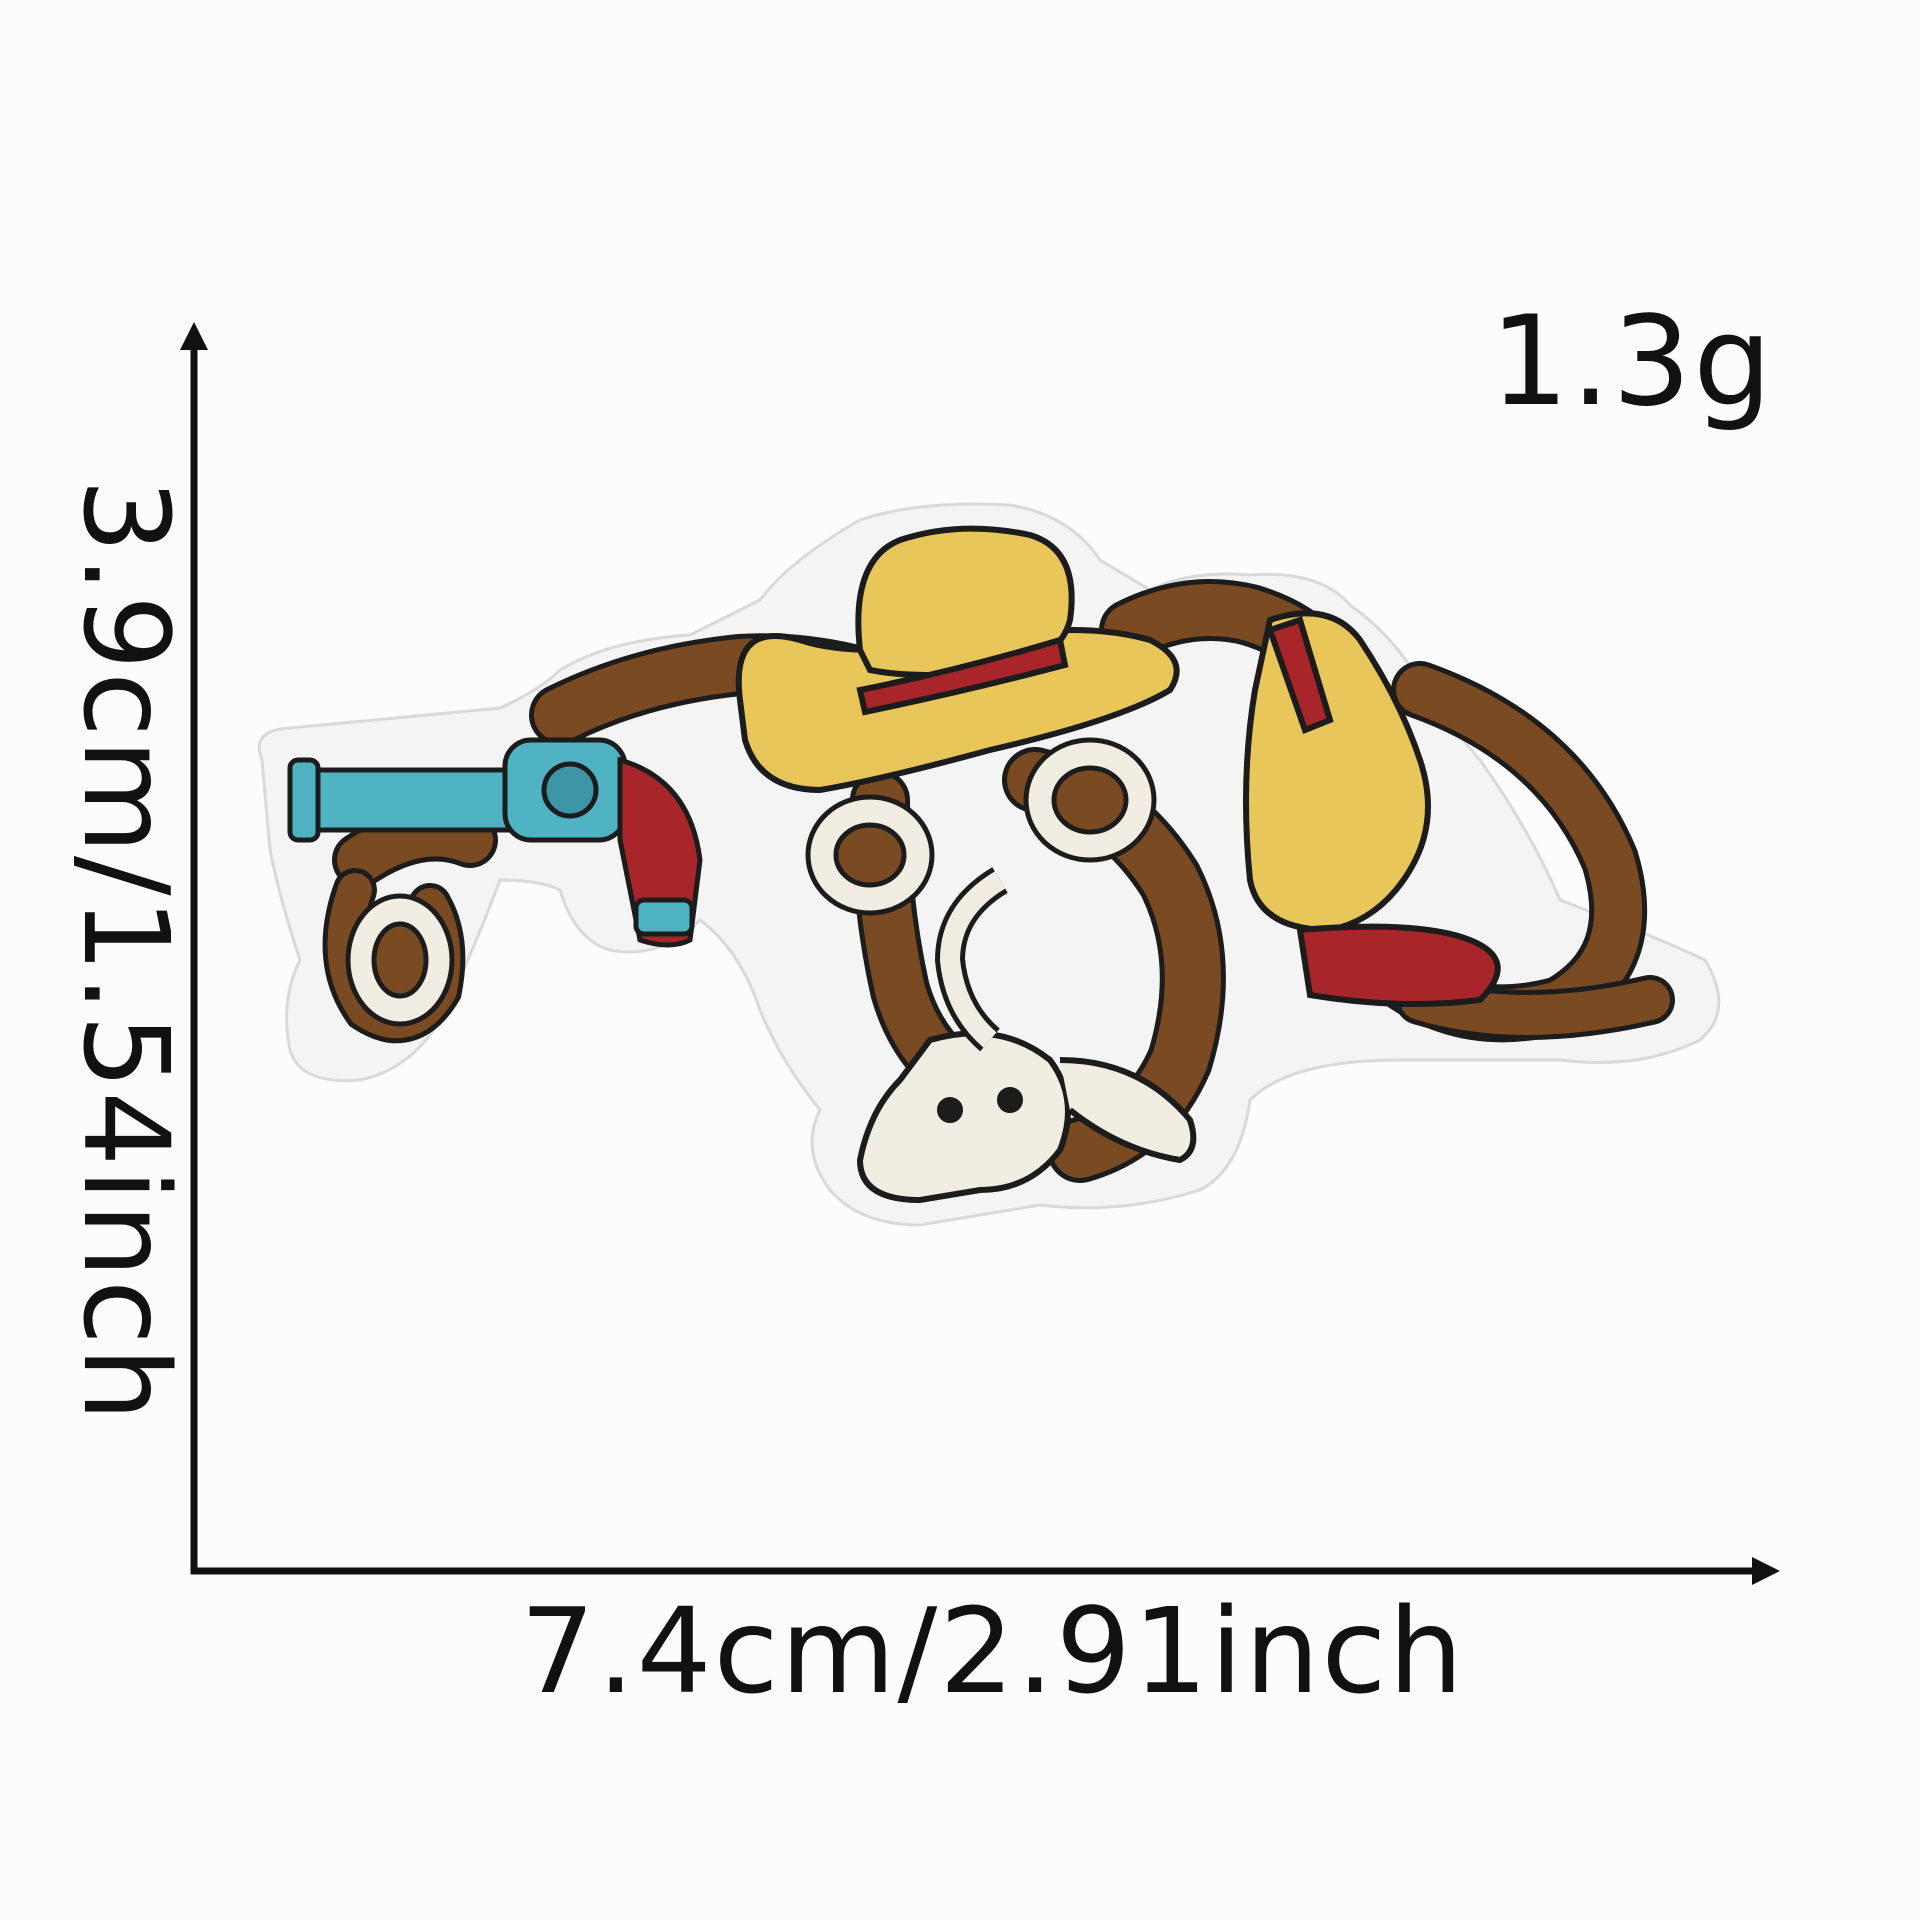 This screenshot has height=1920, width=1920. I want to click on width-arrowhead, so click(1766, 1571).